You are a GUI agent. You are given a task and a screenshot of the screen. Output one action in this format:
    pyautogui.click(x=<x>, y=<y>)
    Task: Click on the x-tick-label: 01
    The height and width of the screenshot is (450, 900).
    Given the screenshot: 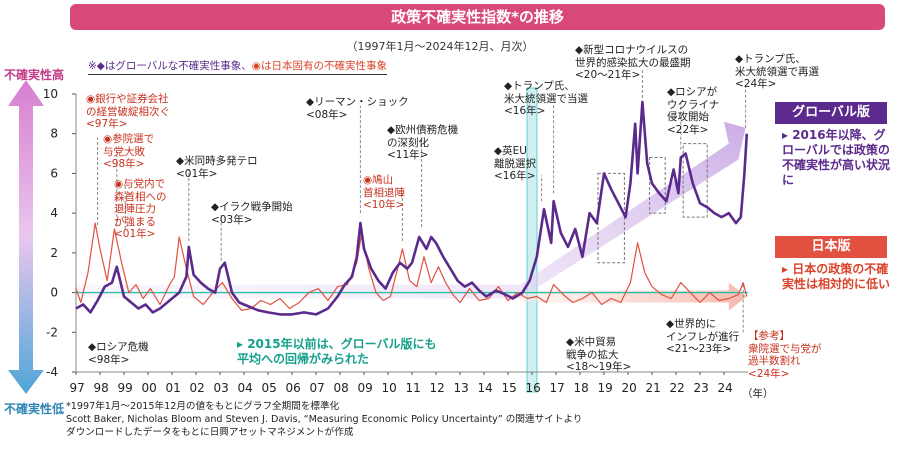 What is the action you would take?
    pyautogui.click(x=173, y=388)
    